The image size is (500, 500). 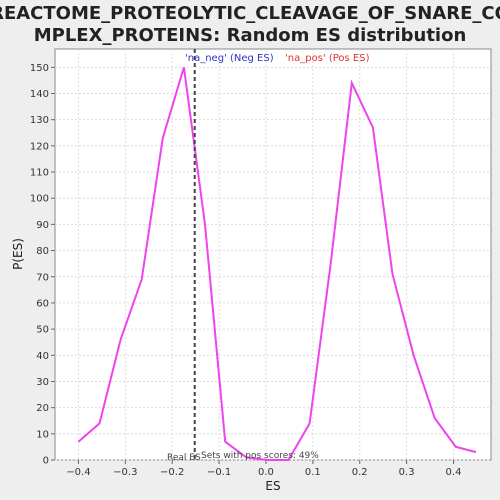 I want to click on x-axis-ticks: −0.4 −0.3 −0.2 −0.1 0.0 0.1 0.2 0.3 0.4, so click(x=263, y=469).